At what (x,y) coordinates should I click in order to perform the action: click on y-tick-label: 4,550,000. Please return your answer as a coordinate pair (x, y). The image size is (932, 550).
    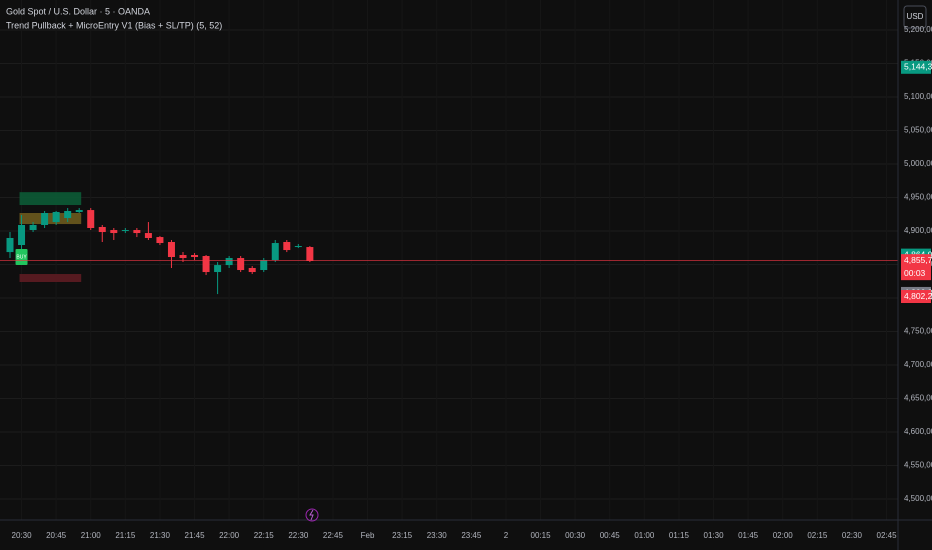
    Looking at the image, I should click on (918, 465).